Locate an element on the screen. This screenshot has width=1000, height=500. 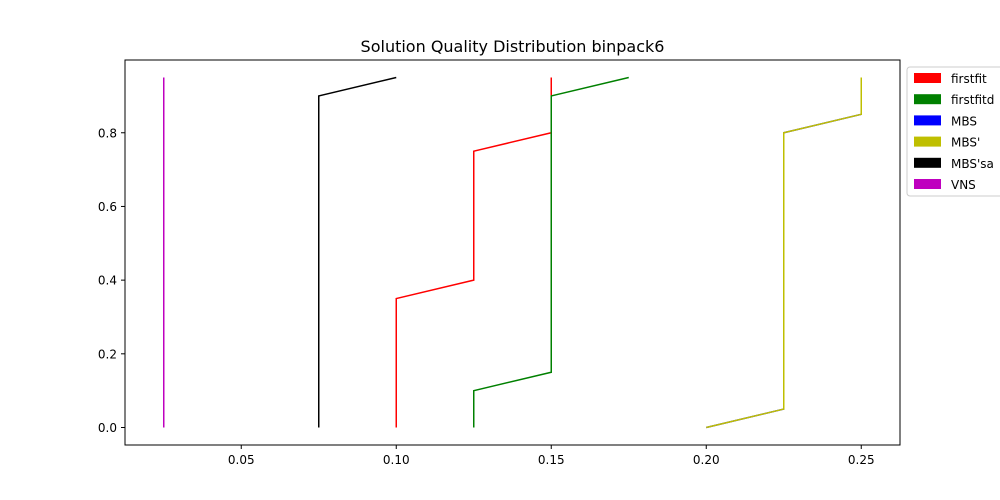
legend: firstfit firstfitd MBS MBS' MBS'sa VNS is located at coordinates (953, 131).